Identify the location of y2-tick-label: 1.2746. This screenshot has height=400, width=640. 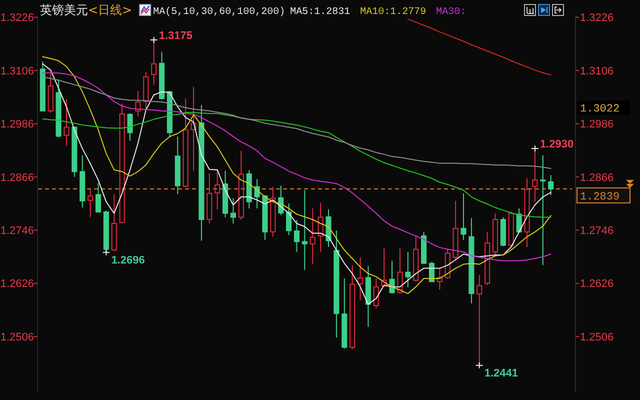
(597, 230).